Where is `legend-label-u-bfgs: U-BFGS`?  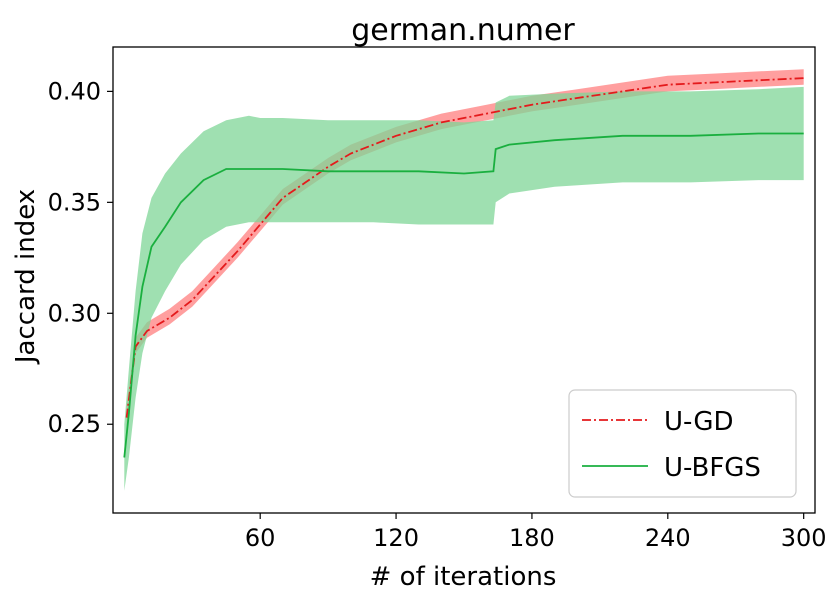 legend-label-u-bfgs: U-BFGS is located at coordinates (712, 468).